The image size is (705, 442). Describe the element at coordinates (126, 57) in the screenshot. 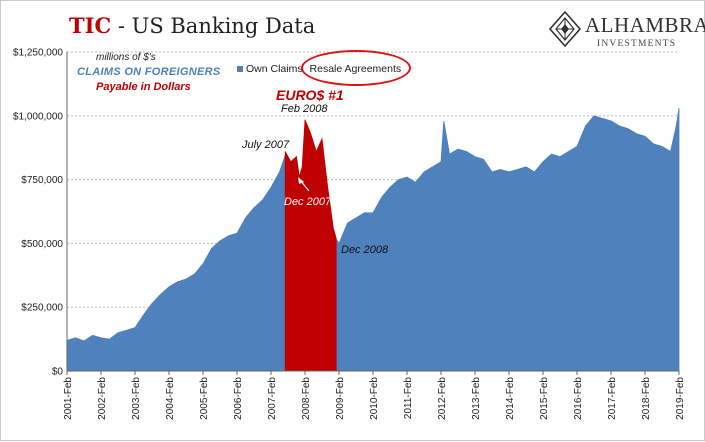

I see `units-label: millions of $'s` at that location.